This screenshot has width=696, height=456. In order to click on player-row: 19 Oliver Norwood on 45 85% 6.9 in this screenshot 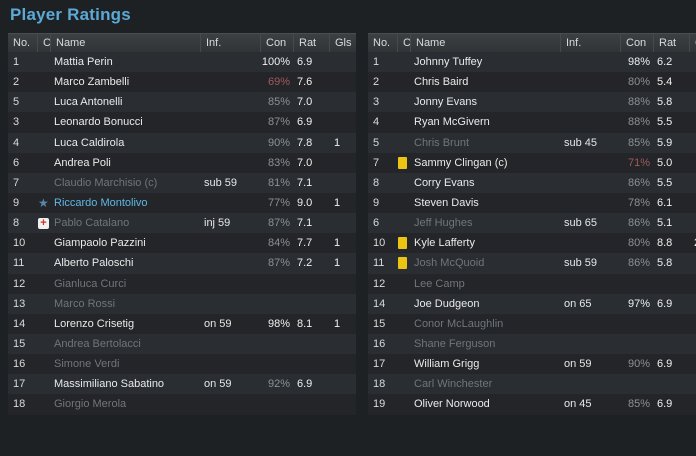, I will do `click(532, 404)`.